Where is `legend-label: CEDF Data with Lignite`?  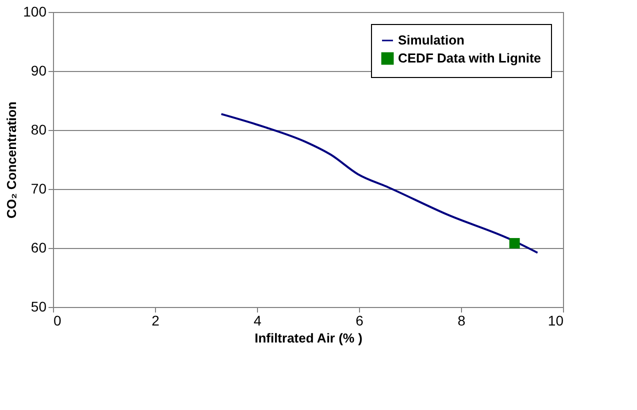 legend-label: CEDF Data with Lignite is located at coordinates (469, 58).